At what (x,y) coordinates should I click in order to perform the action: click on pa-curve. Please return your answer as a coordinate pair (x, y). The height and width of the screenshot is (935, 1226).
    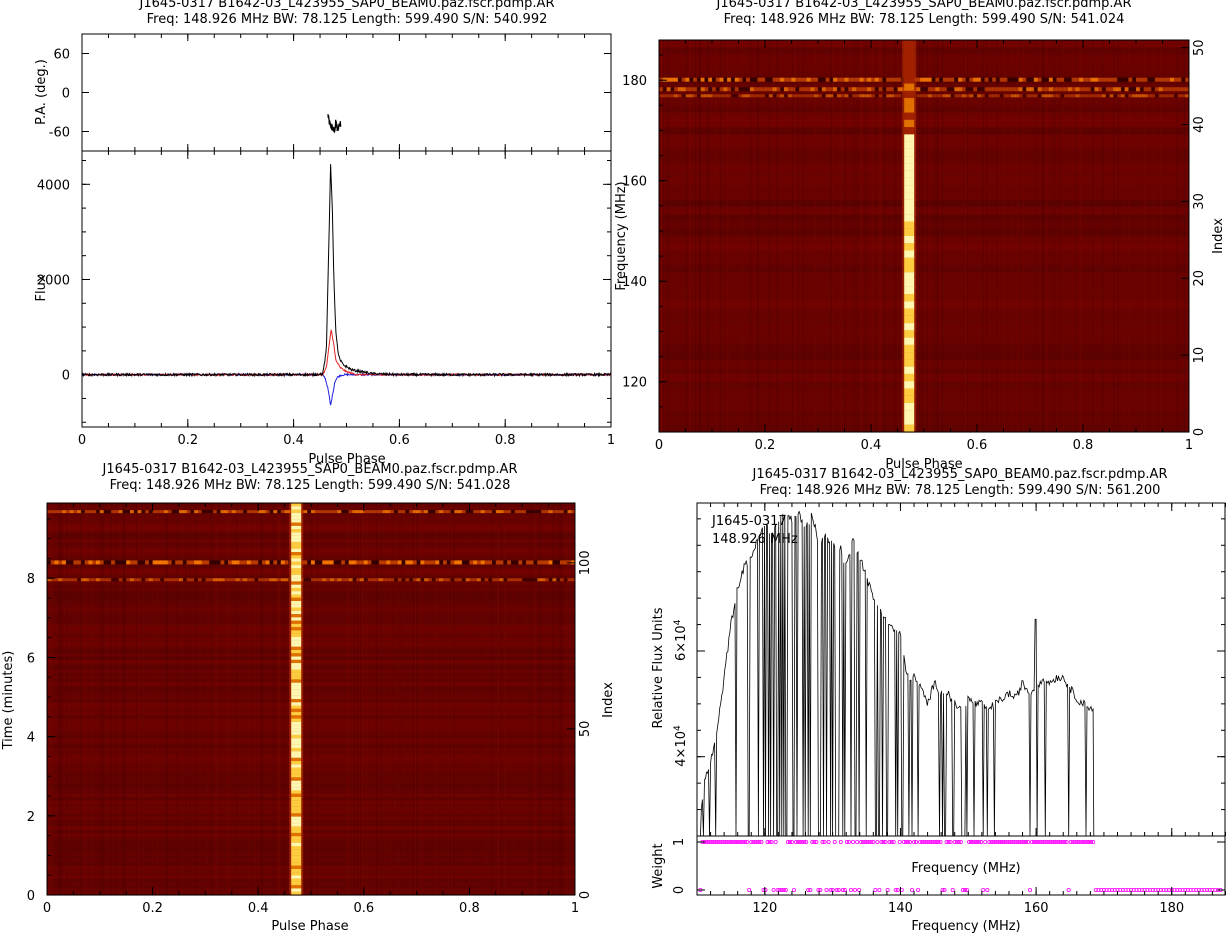
    Looking at the image, I should click on (334, 124).